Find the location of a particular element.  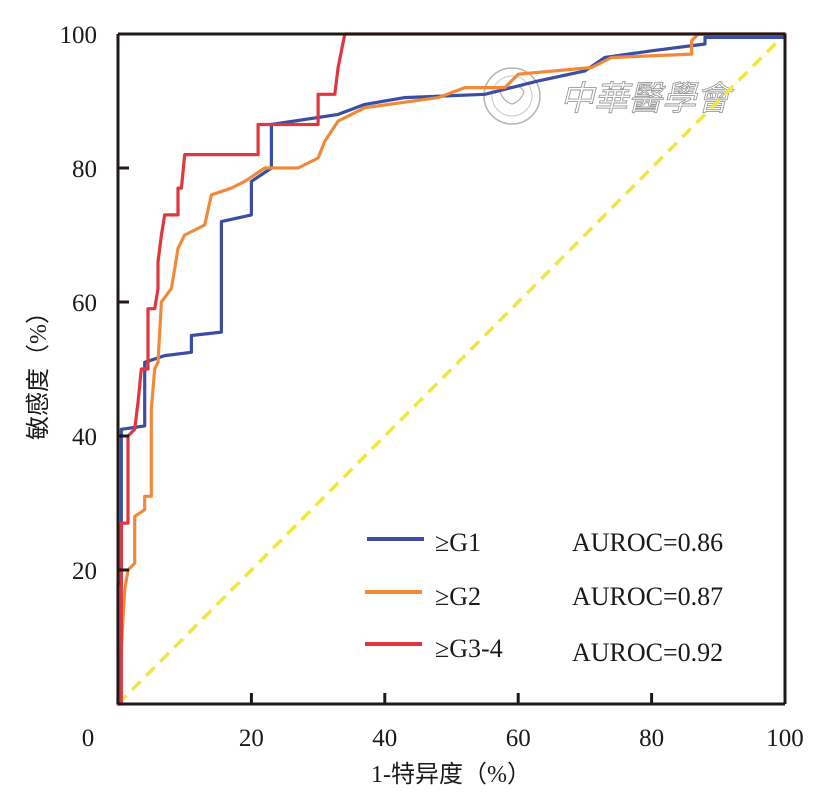

legend-item-g1: ≥G1 AUROC=0.86 is located at coordinates (545, 542).